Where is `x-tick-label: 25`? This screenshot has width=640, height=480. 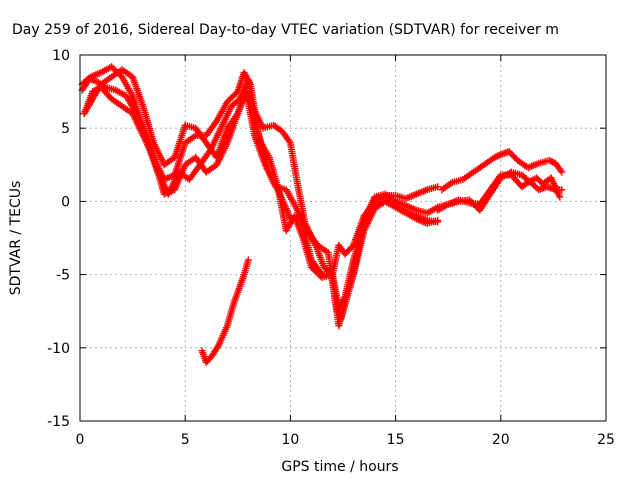
x-tick-label: 25 is located at coordinates (606, 440).